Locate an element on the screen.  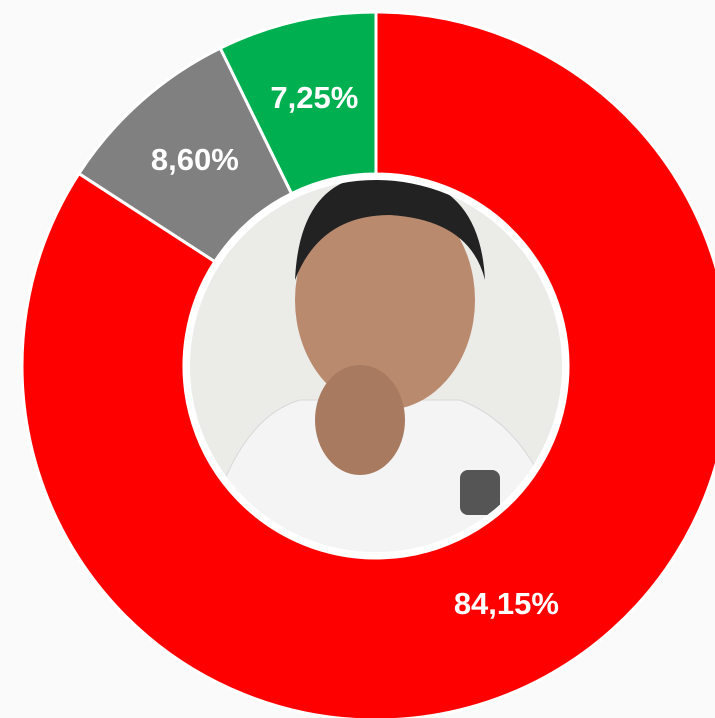
photo-hand is located at coordinates (360, 420).